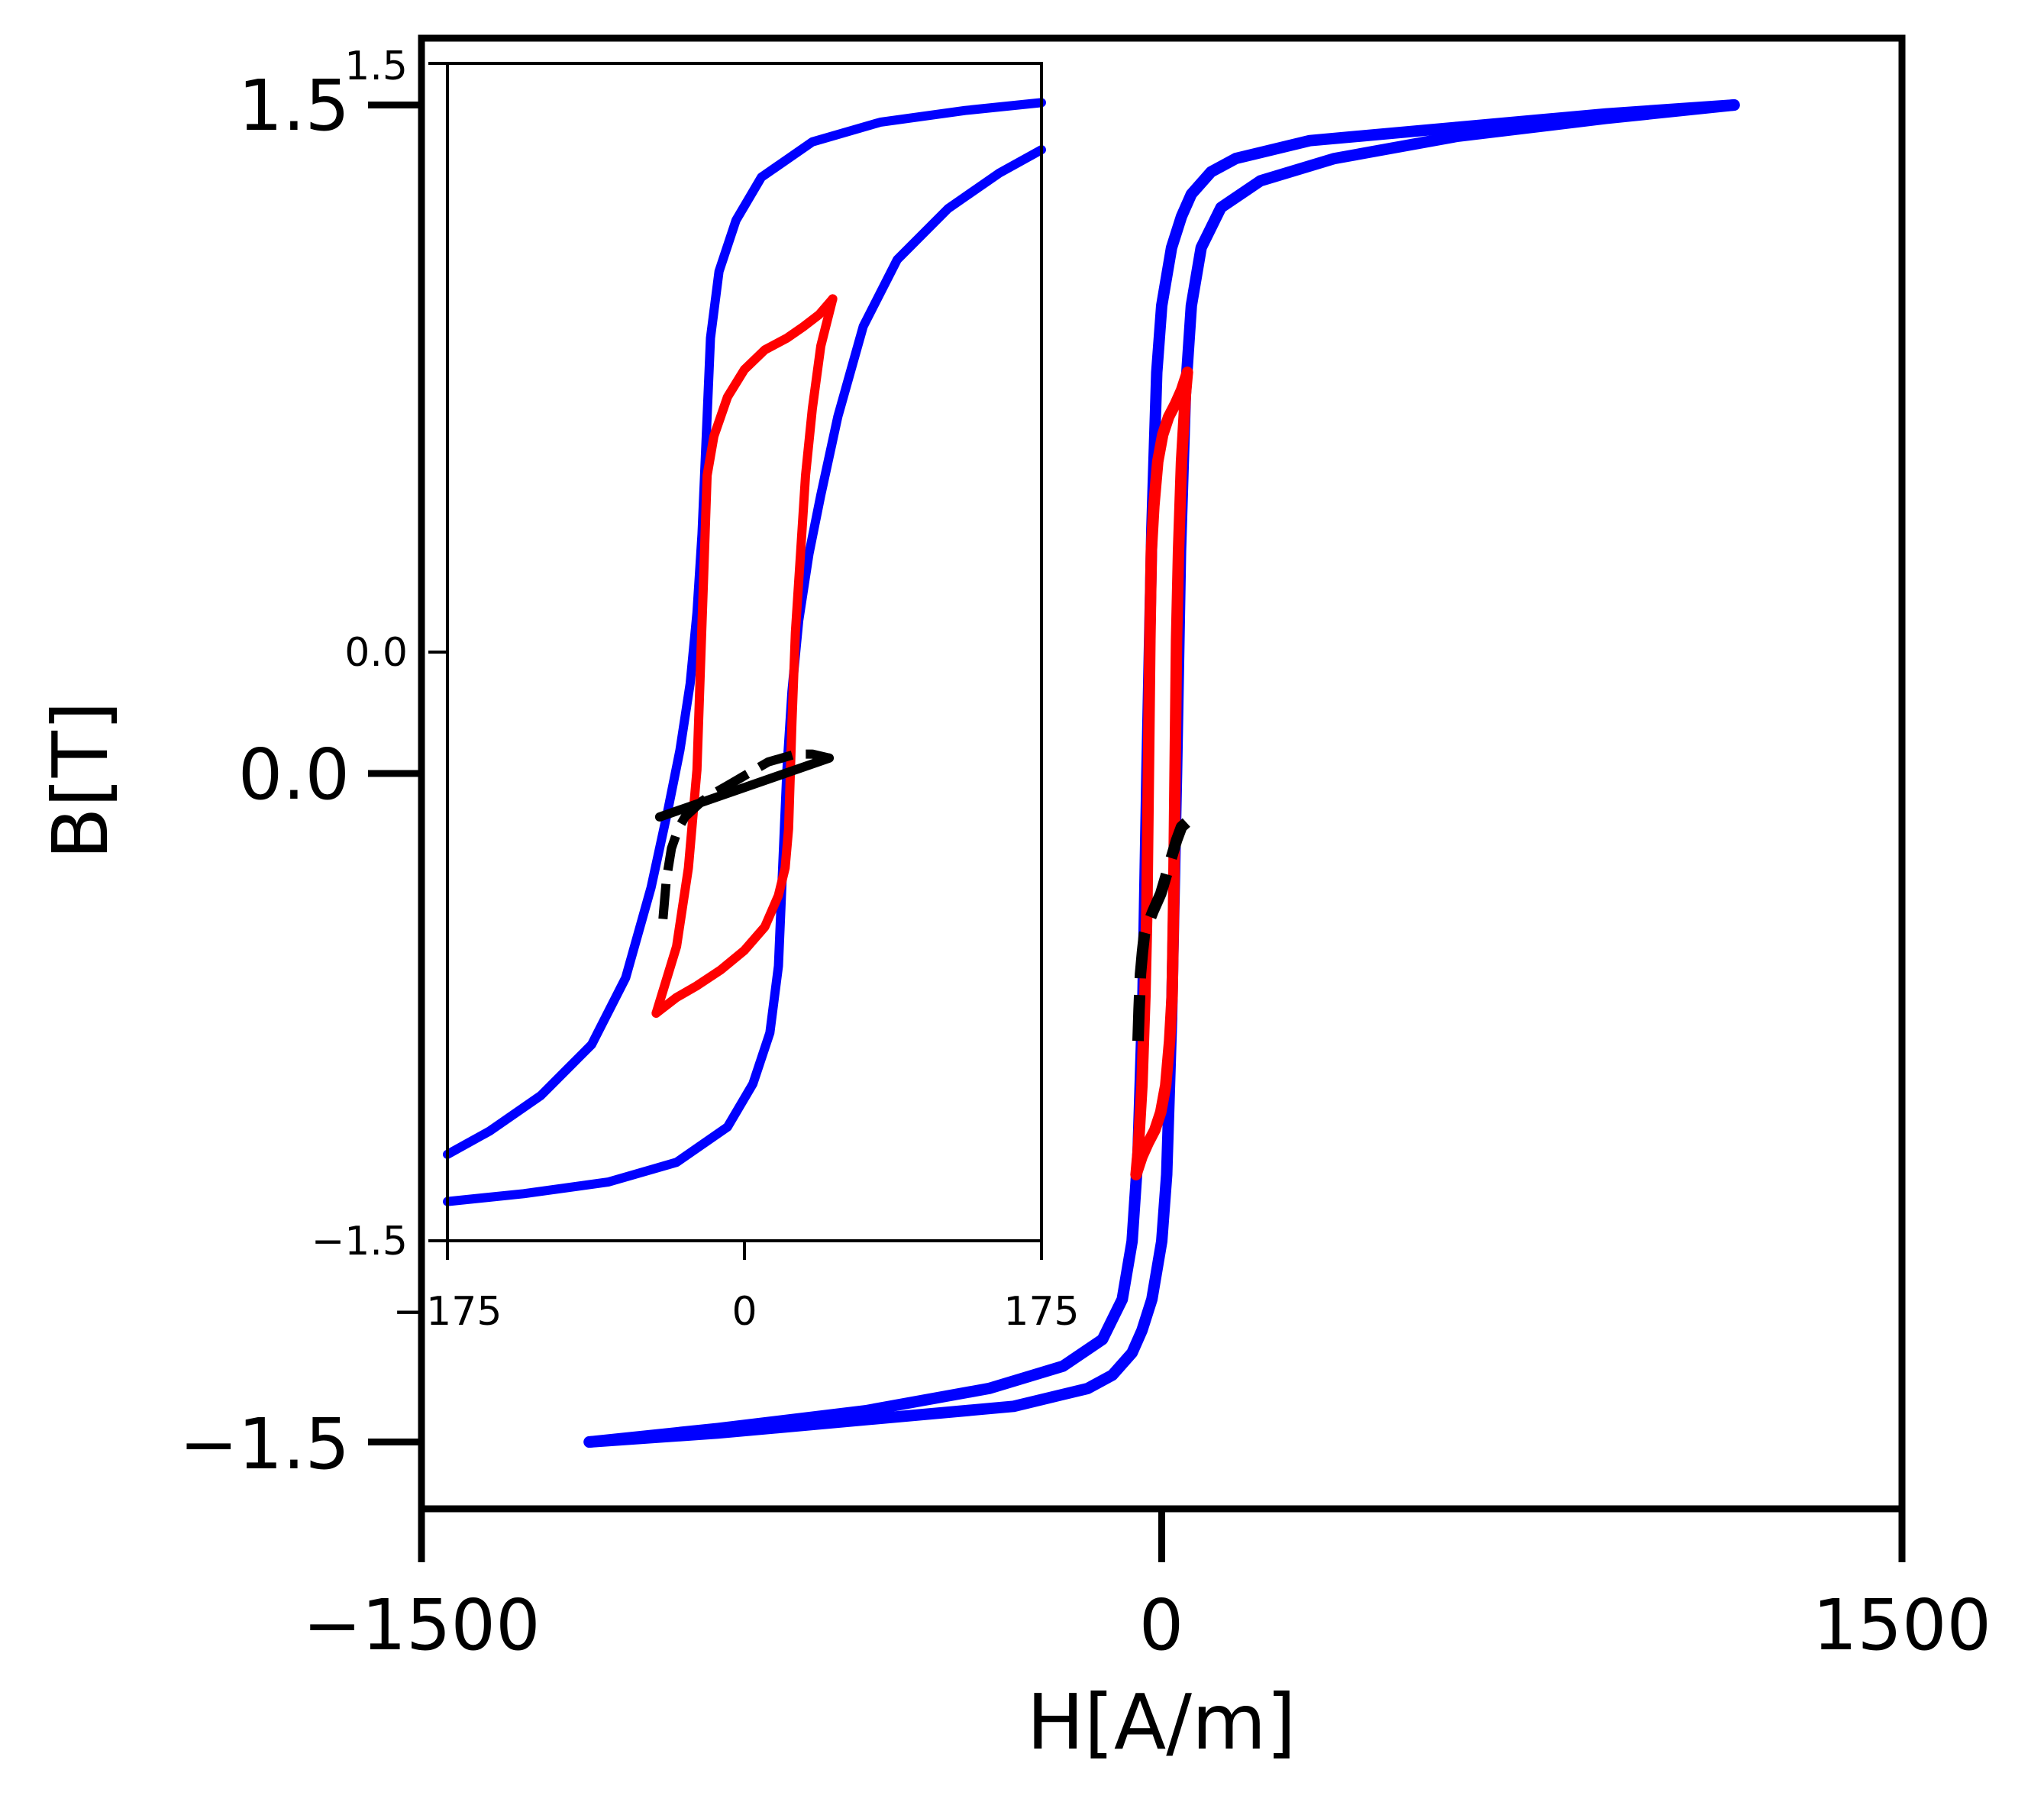 This screenshot has height=1802, width=2044. I want to click on inset-x-tick-label-zero: 0, so click(744, 1312).